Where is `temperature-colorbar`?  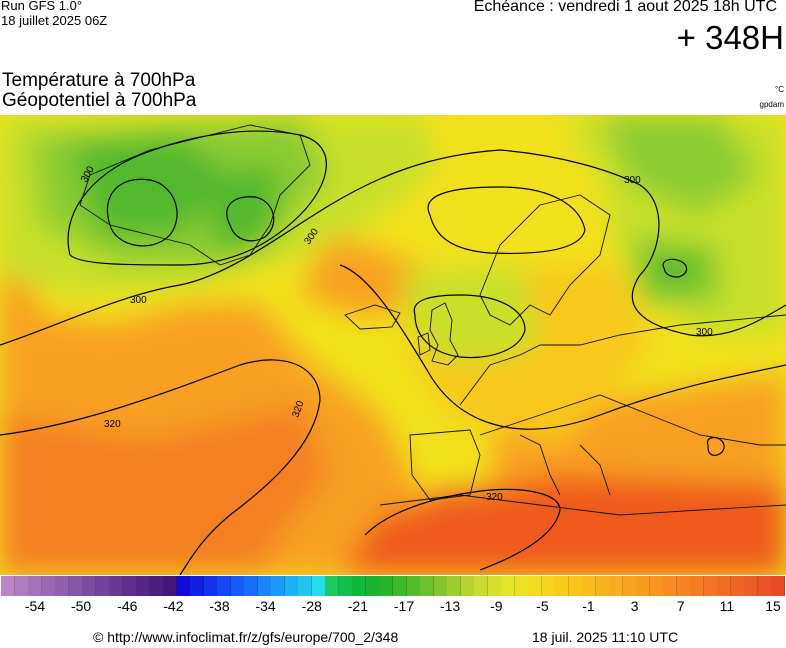 temperature-colorbar is located at coordinates (393, 586).